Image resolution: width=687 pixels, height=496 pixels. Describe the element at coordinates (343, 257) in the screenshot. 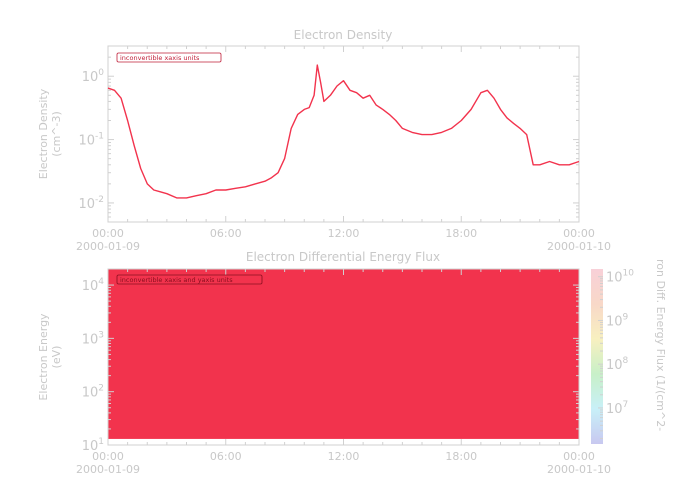

I see `flux-title: Electron Differential Energy Flux` at that location.